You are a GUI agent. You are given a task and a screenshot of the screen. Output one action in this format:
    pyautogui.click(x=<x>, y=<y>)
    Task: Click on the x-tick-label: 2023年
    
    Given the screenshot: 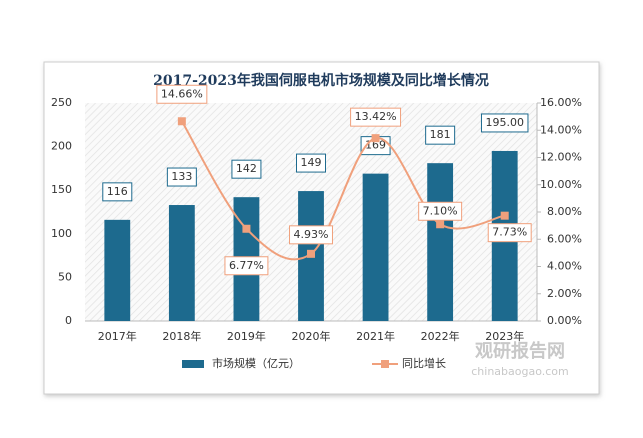 What is the action you would take?
    pyautogui.click(x=504, y=336)
    